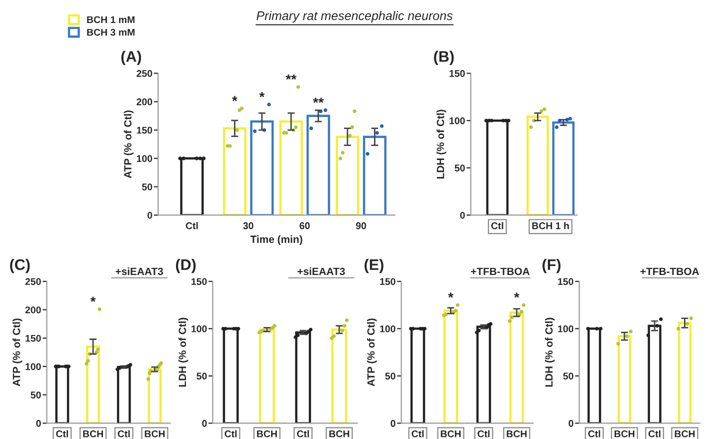 The width and height of the screenshot is (709, 439). What do you see at coordinates (248, 226) in the screenshot?
I see `x-tick-label: 30` at bounding box center [248, 226].